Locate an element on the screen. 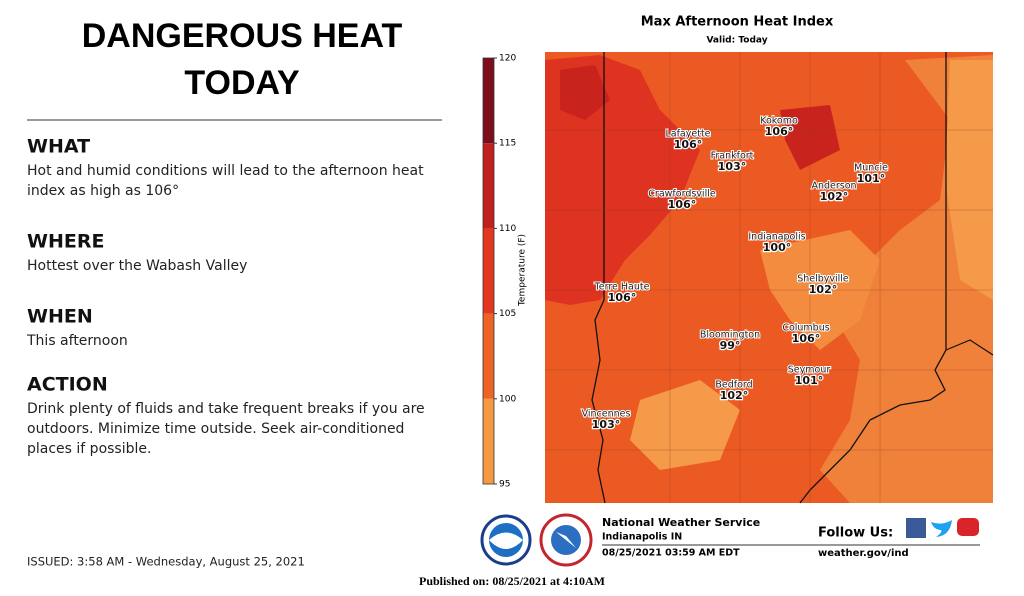  location: Indianapolis IN is located at coordinates (642, 537).